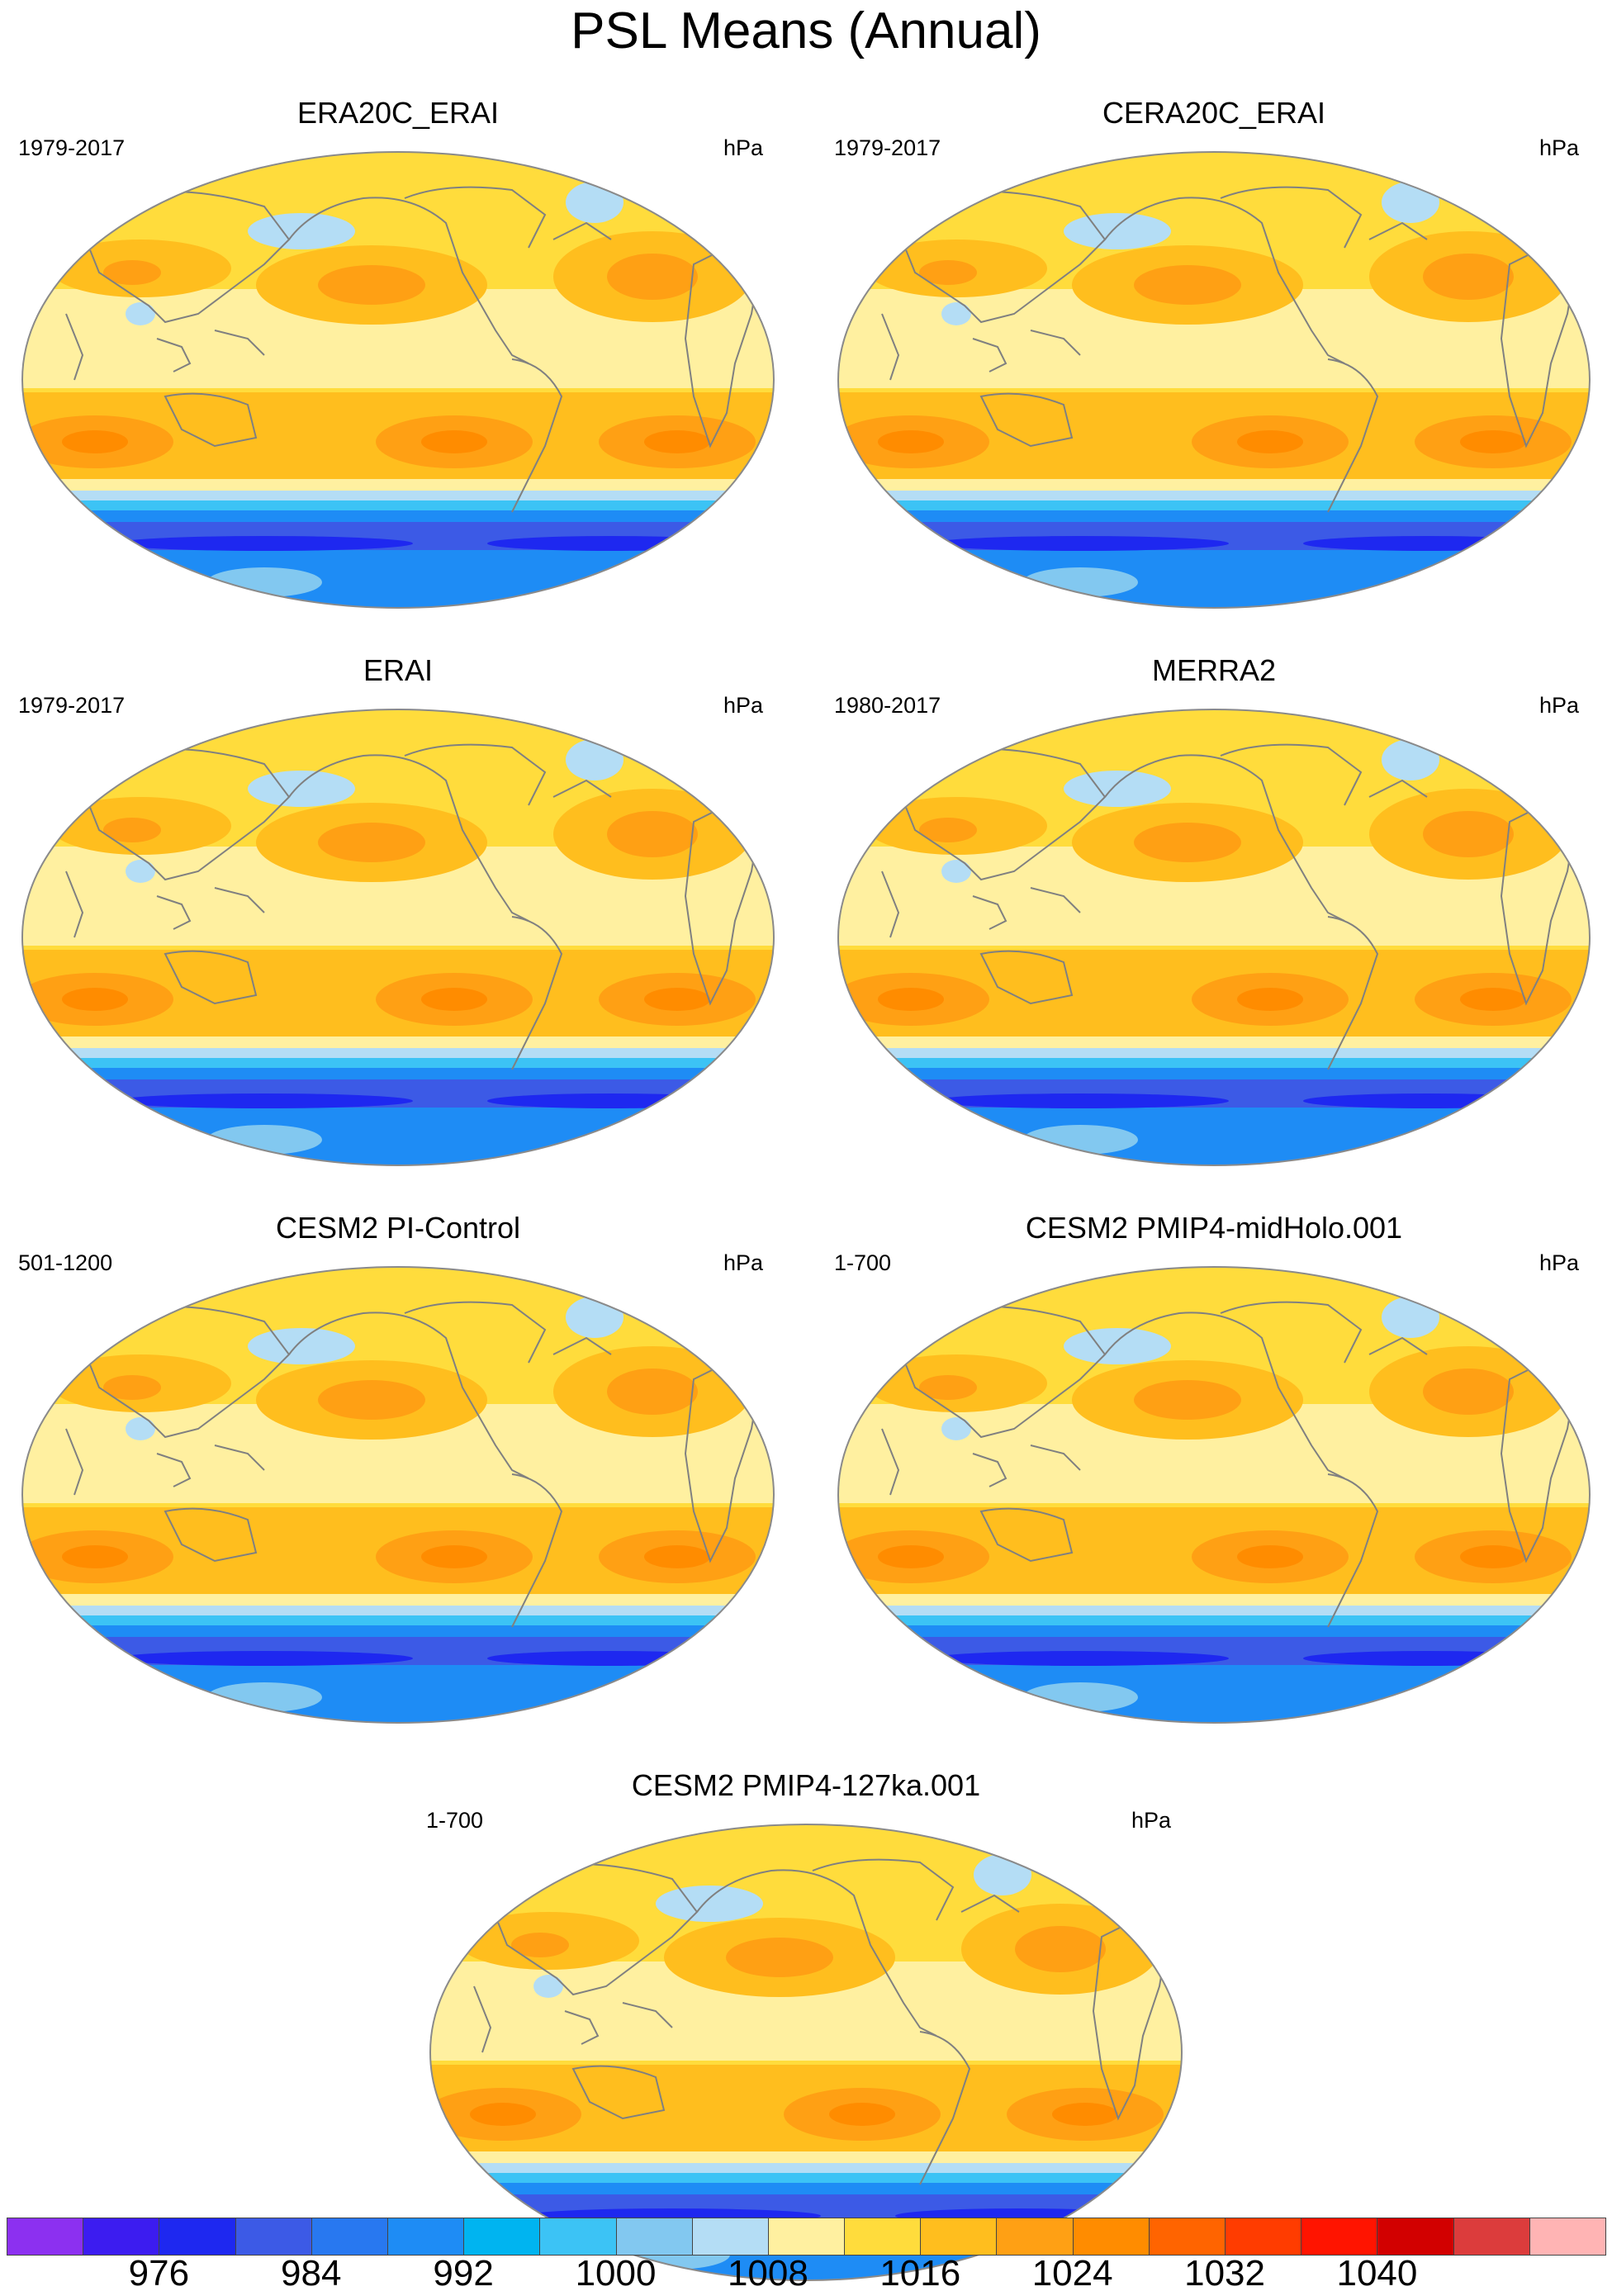 This screenshot has height=2296, width=1612. Describe the element at coordinates (398, 1136) in the screenshot. I see `band-antarctic` at that location.